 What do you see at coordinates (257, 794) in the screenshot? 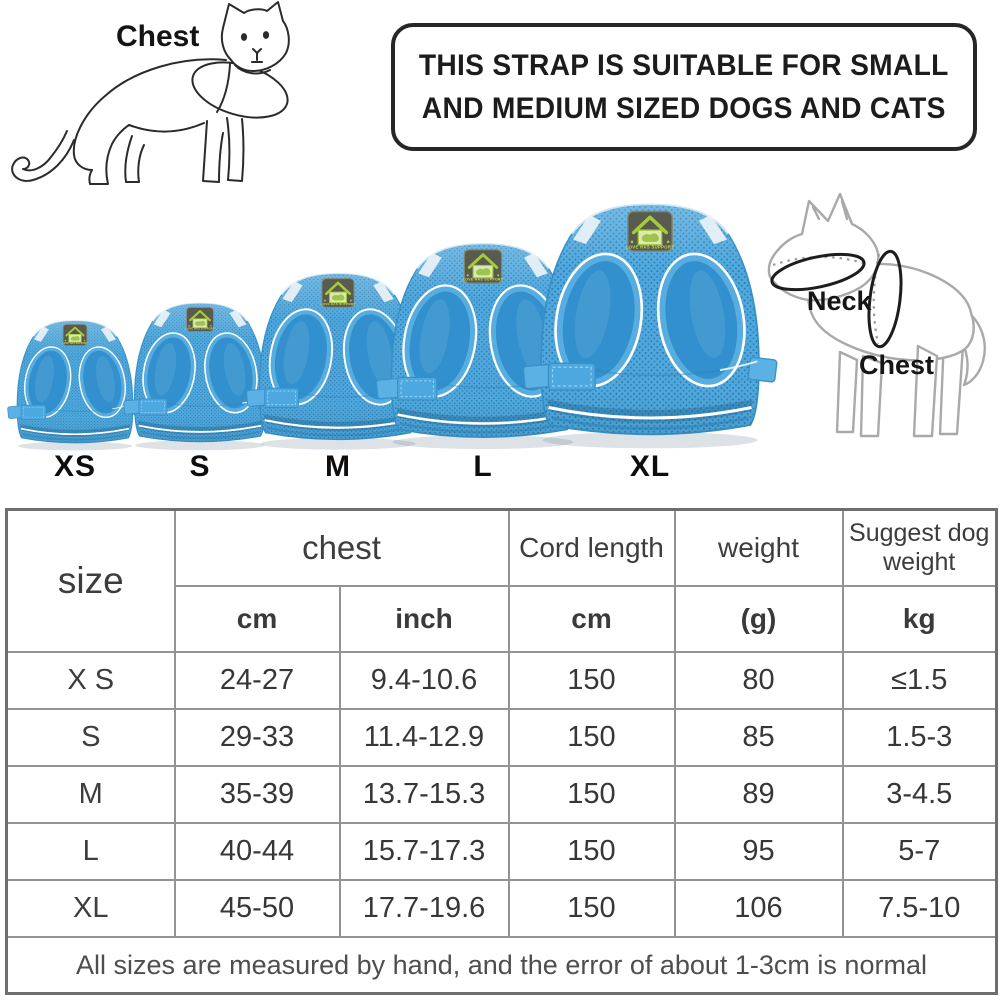
I see `cell-chest-cm: 35-39` at bounding box center [257, 794].